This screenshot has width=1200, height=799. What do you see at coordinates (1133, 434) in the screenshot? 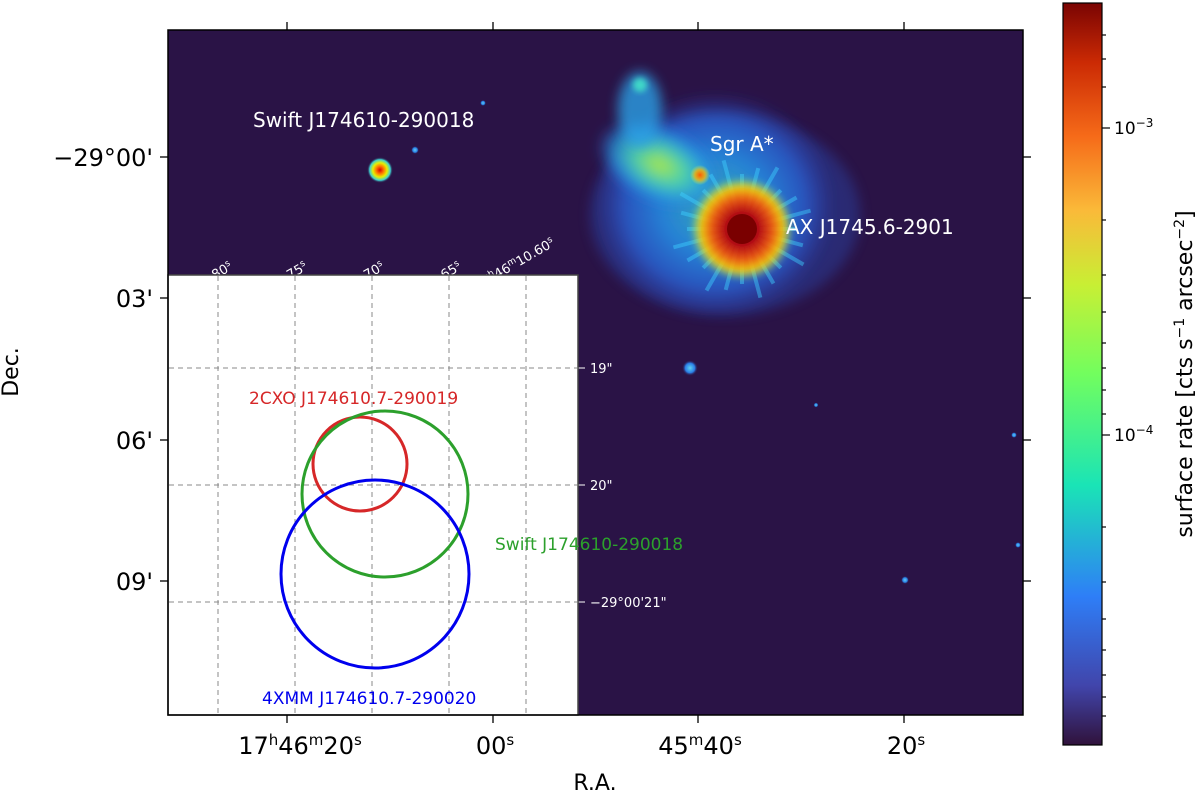
I see `colorbar-tick-label: 10⁻⁴` at bounding box center [1133, 434].